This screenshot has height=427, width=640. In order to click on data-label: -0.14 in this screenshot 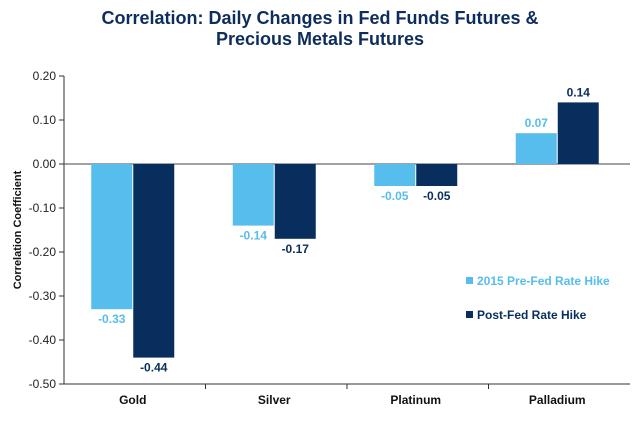, I will do `click(254, 236)`.